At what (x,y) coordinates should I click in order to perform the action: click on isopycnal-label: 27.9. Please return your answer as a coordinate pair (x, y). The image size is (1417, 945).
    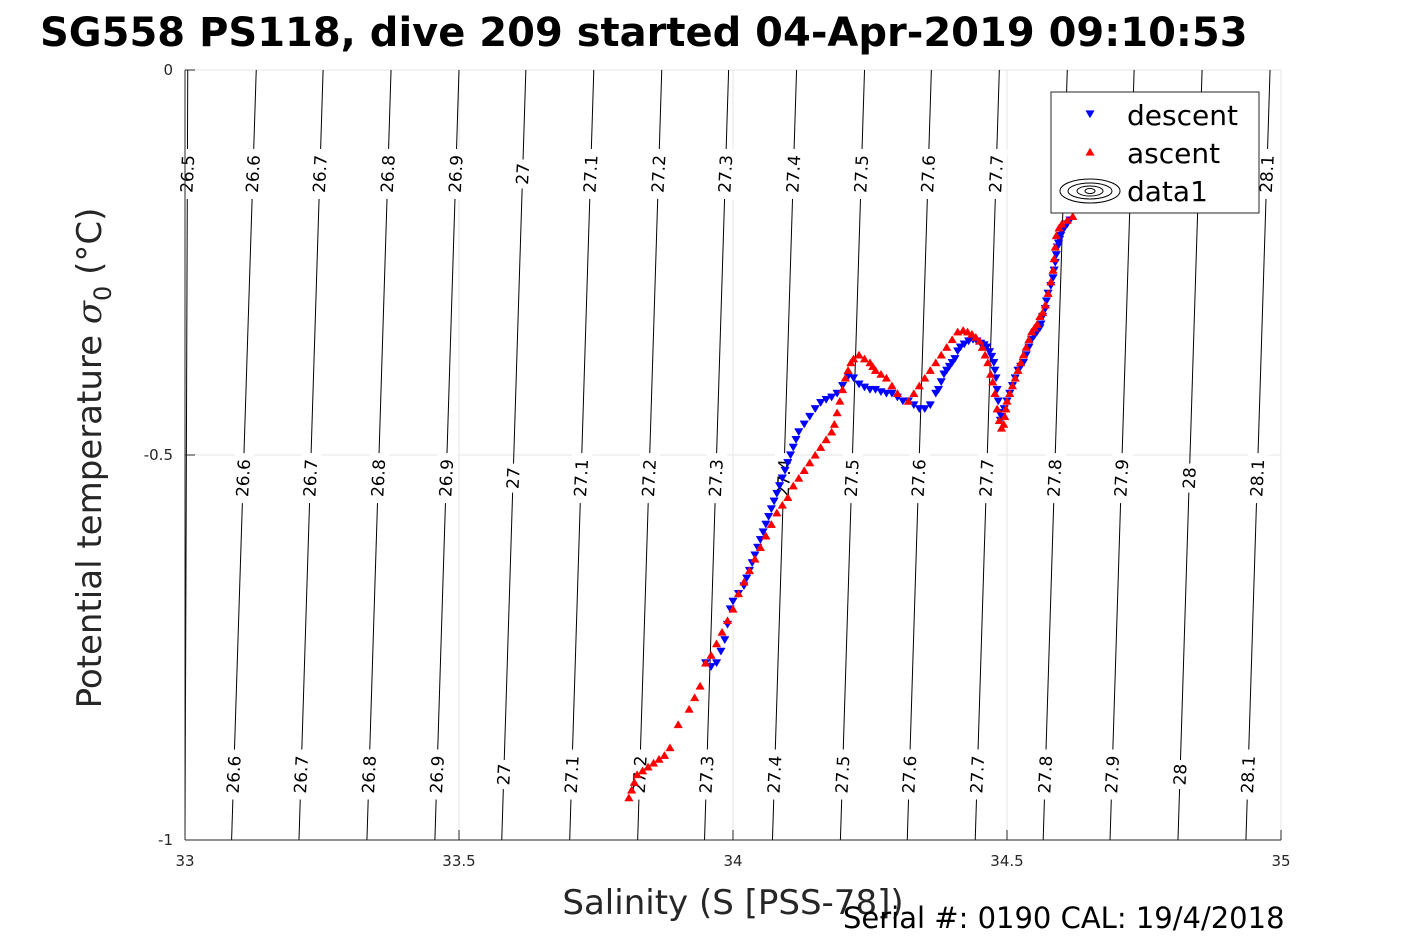
    Looking at the image, I should click on (1113, 774).